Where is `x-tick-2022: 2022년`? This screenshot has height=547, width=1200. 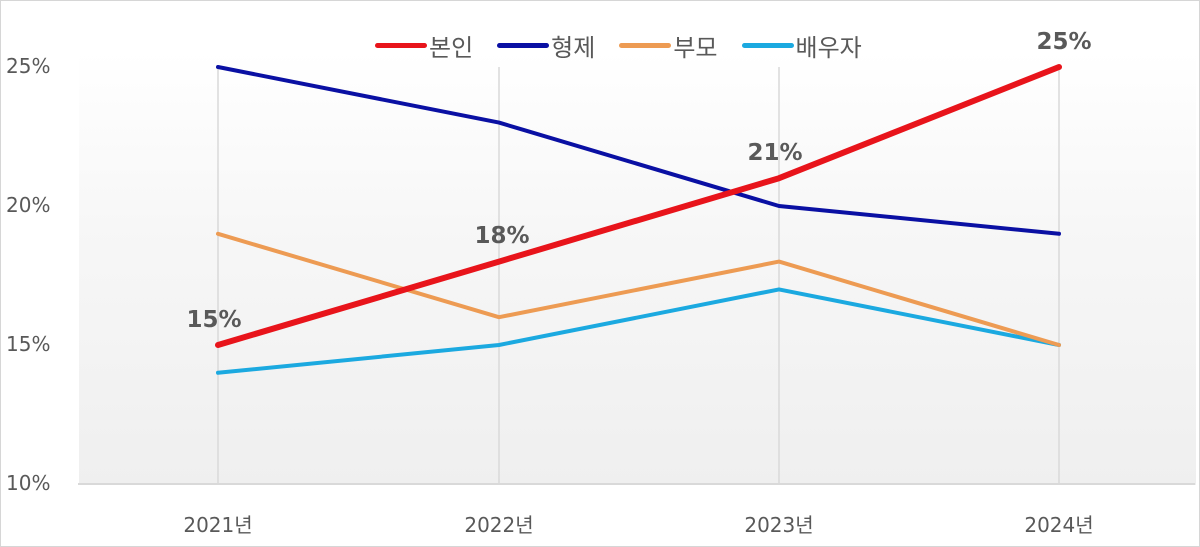
x-tick-2022: 2022년 is located at coordinates (499, 525).